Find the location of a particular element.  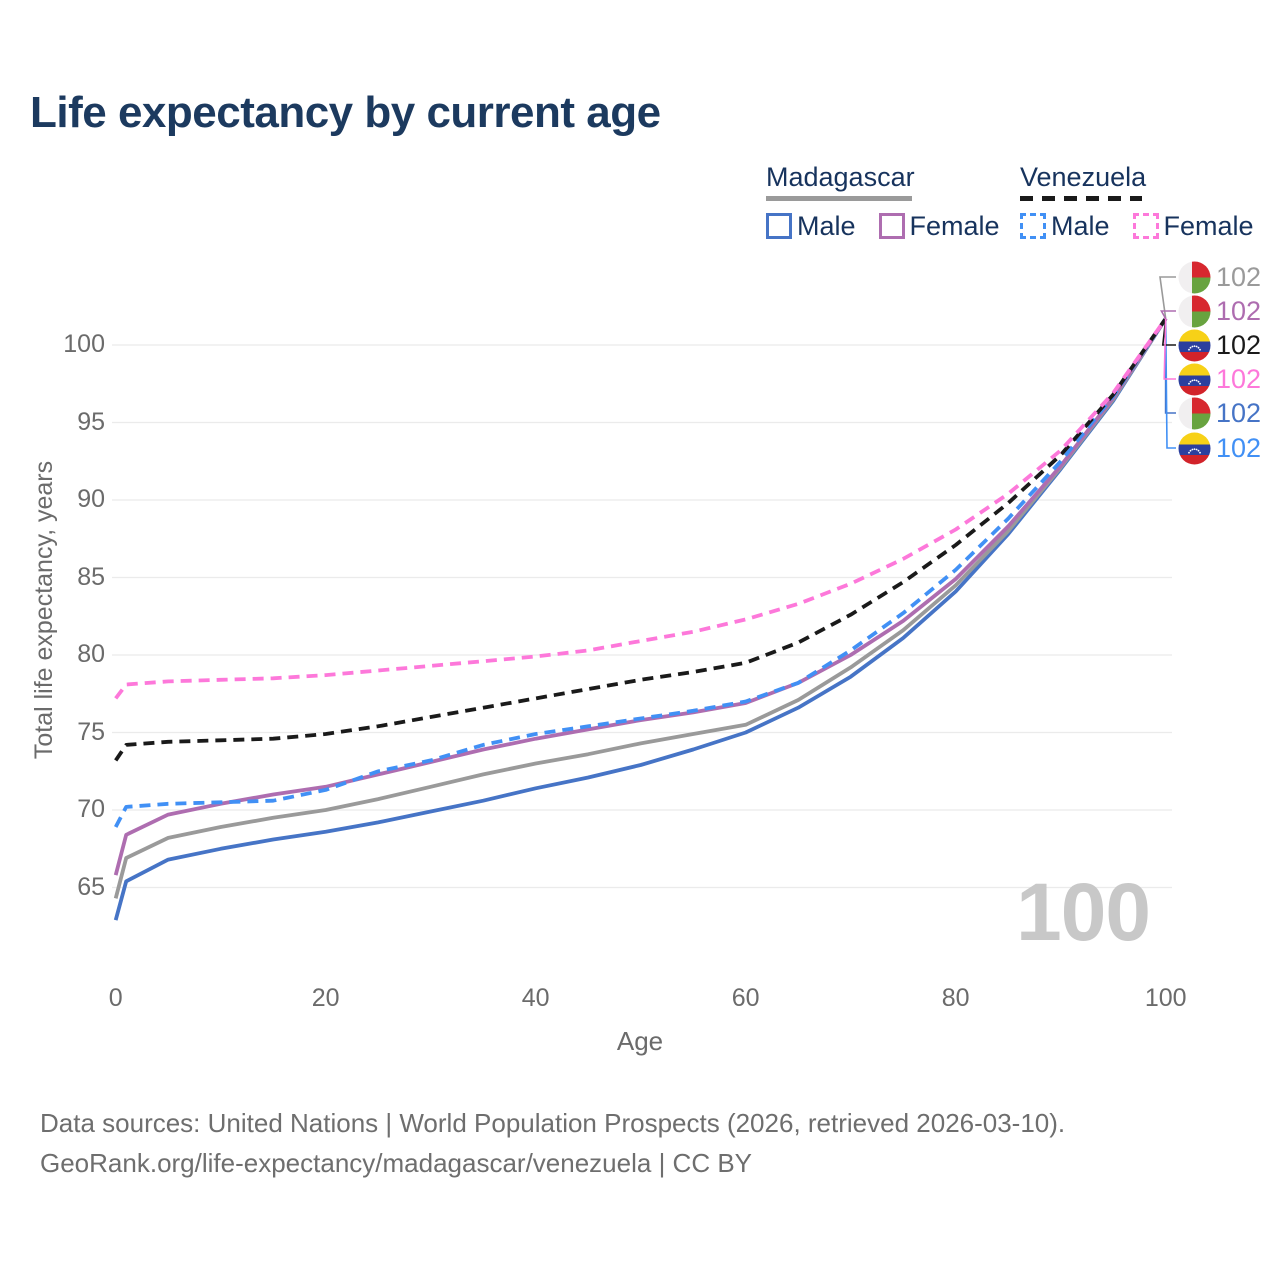

legend-swatch-madagascar-male is located at coordinates (779, 226).